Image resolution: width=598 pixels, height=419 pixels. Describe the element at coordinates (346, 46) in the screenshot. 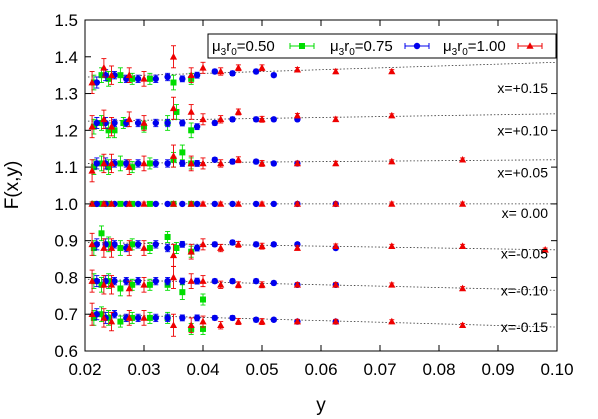

I see `legend-r-2: r` at that location.